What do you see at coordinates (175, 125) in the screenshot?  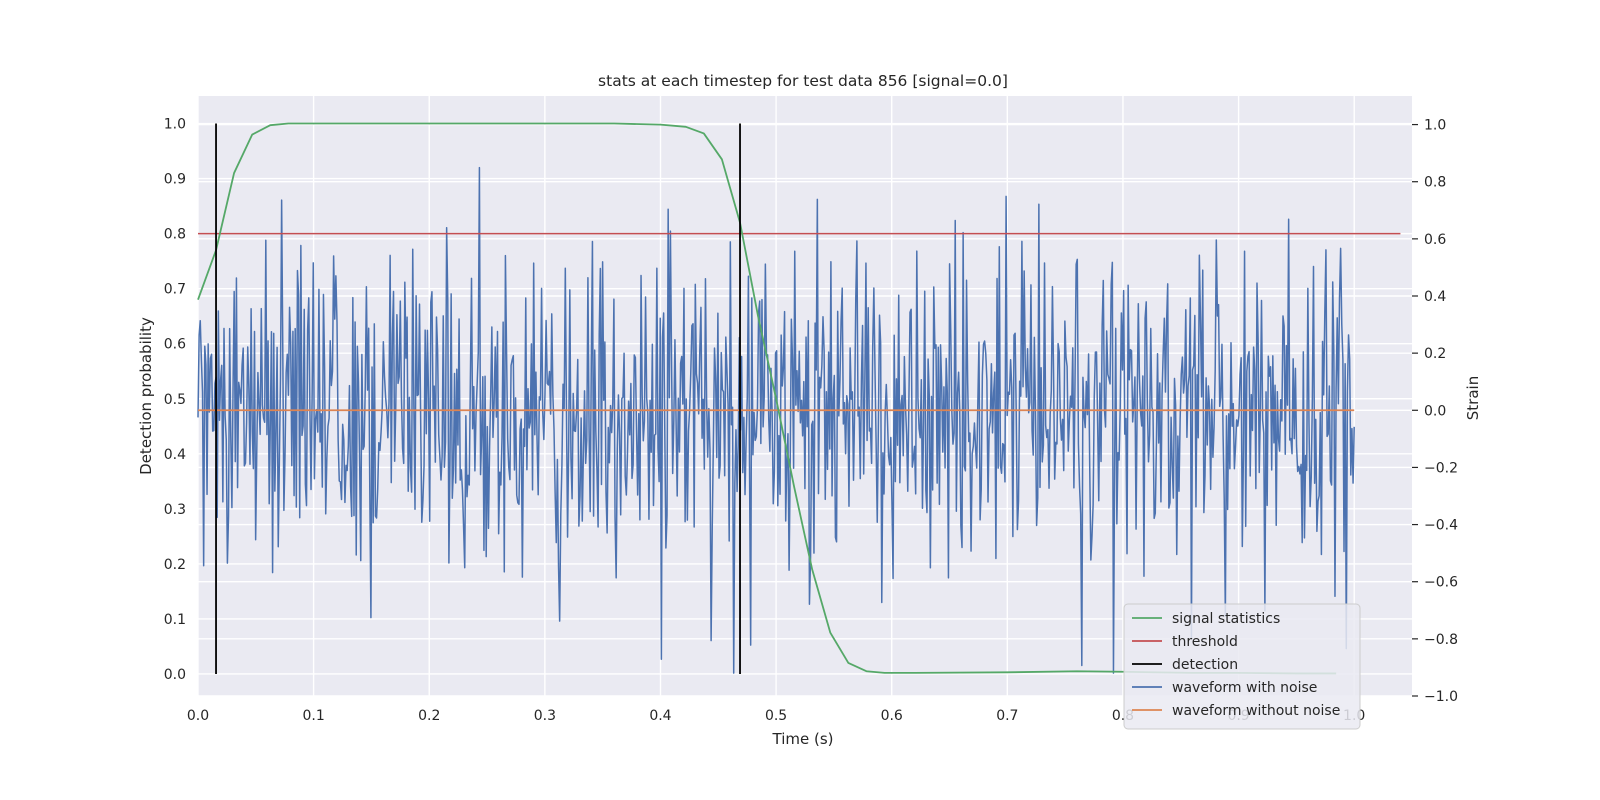 I see `y-tick-label: 1.0` at bounding box center [175, 125].